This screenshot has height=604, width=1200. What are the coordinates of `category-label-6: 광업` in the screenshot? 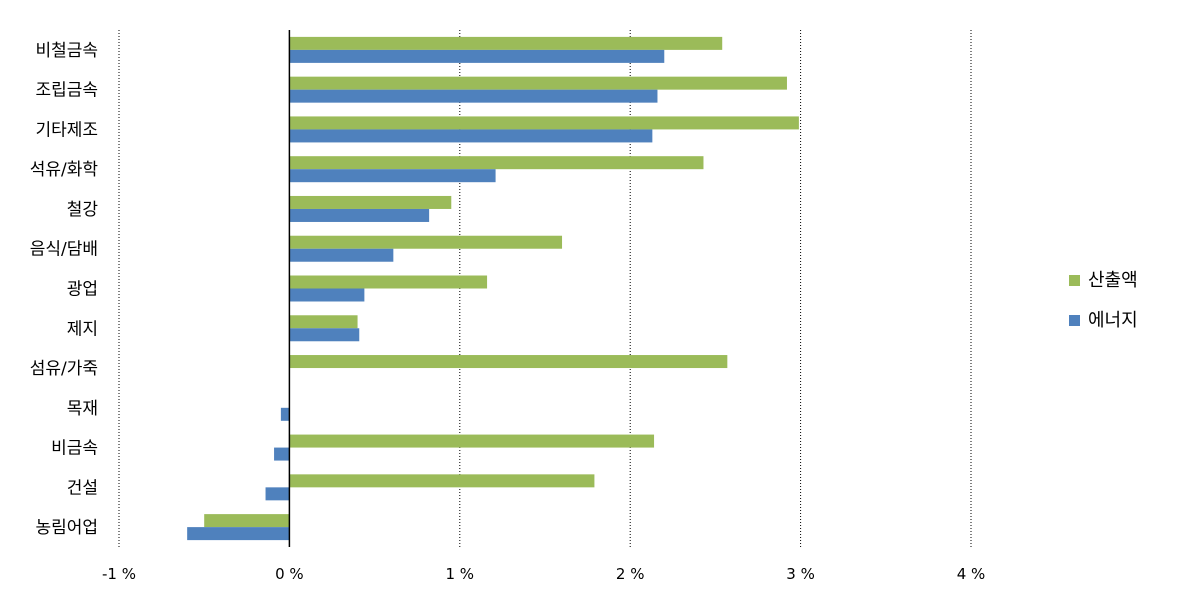 It's located at (82, 290).